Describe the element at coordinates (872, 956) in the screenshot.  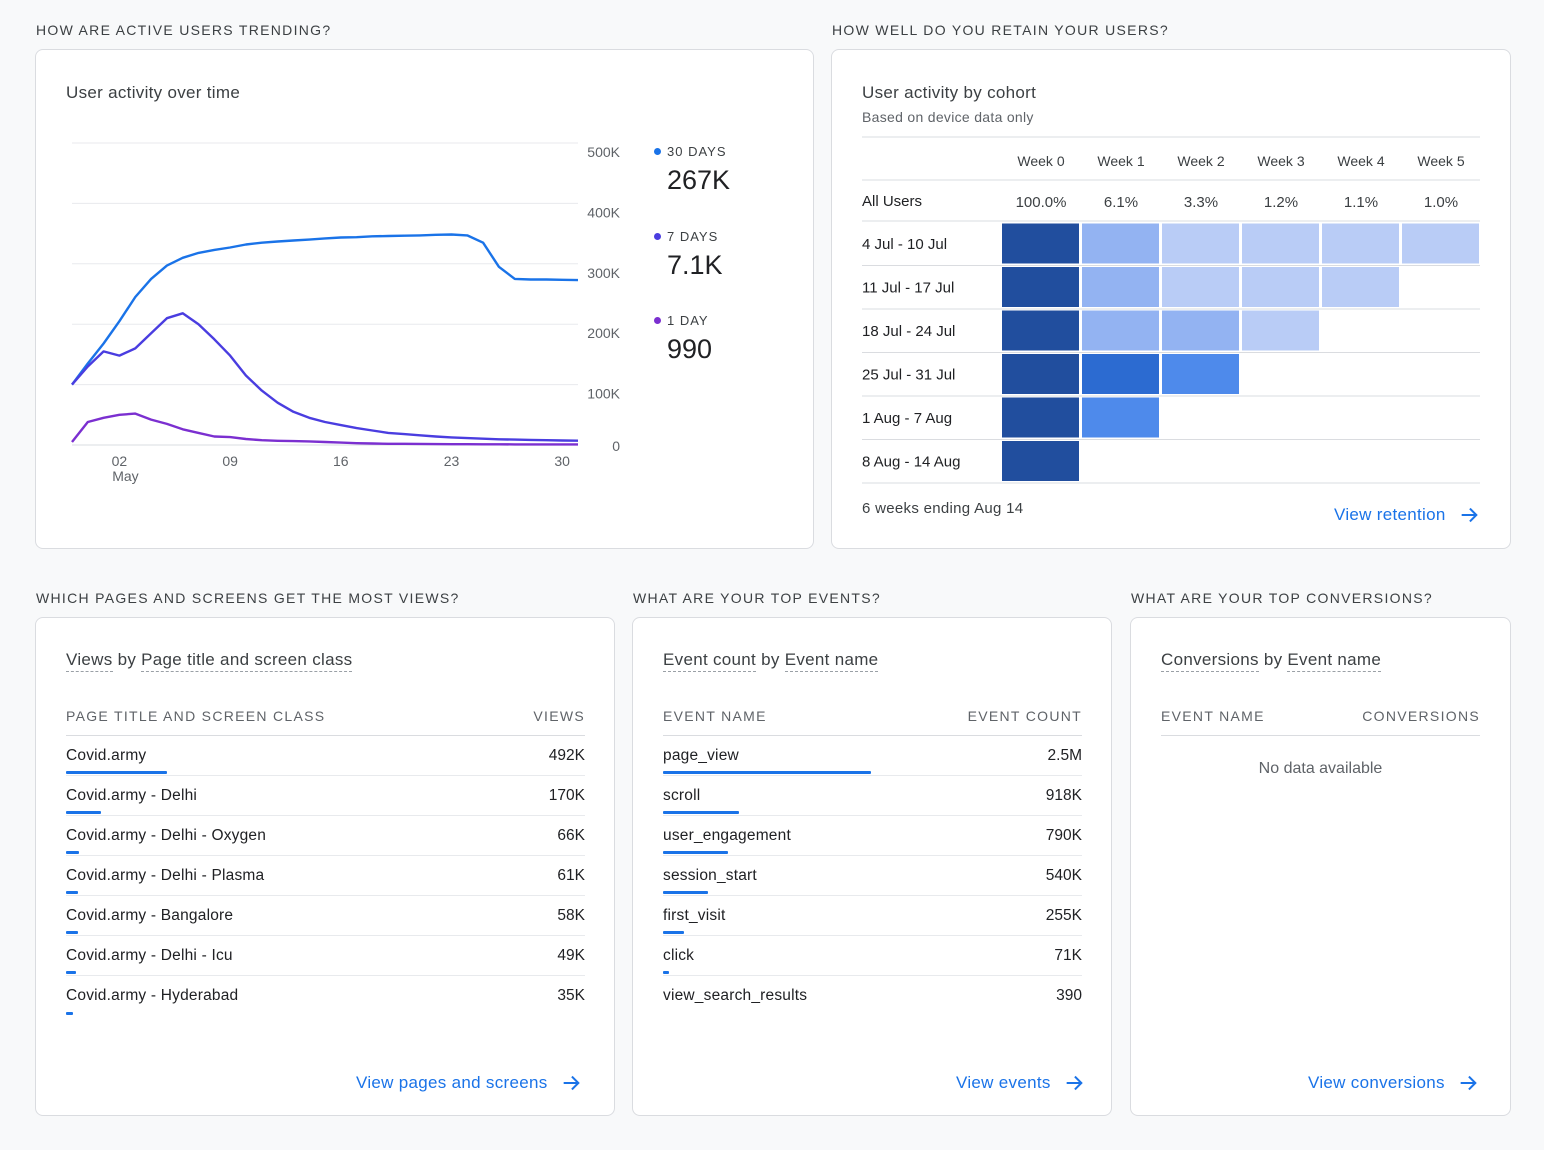
I see `table-row: click 71K` at that location.